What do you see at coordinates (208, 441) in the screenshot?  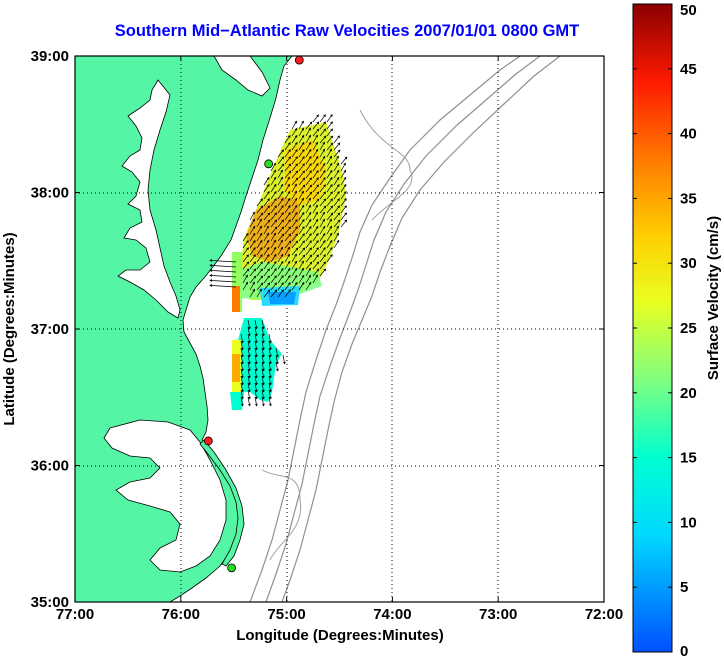 I see `station-duck` at bounding box center [208, 441].